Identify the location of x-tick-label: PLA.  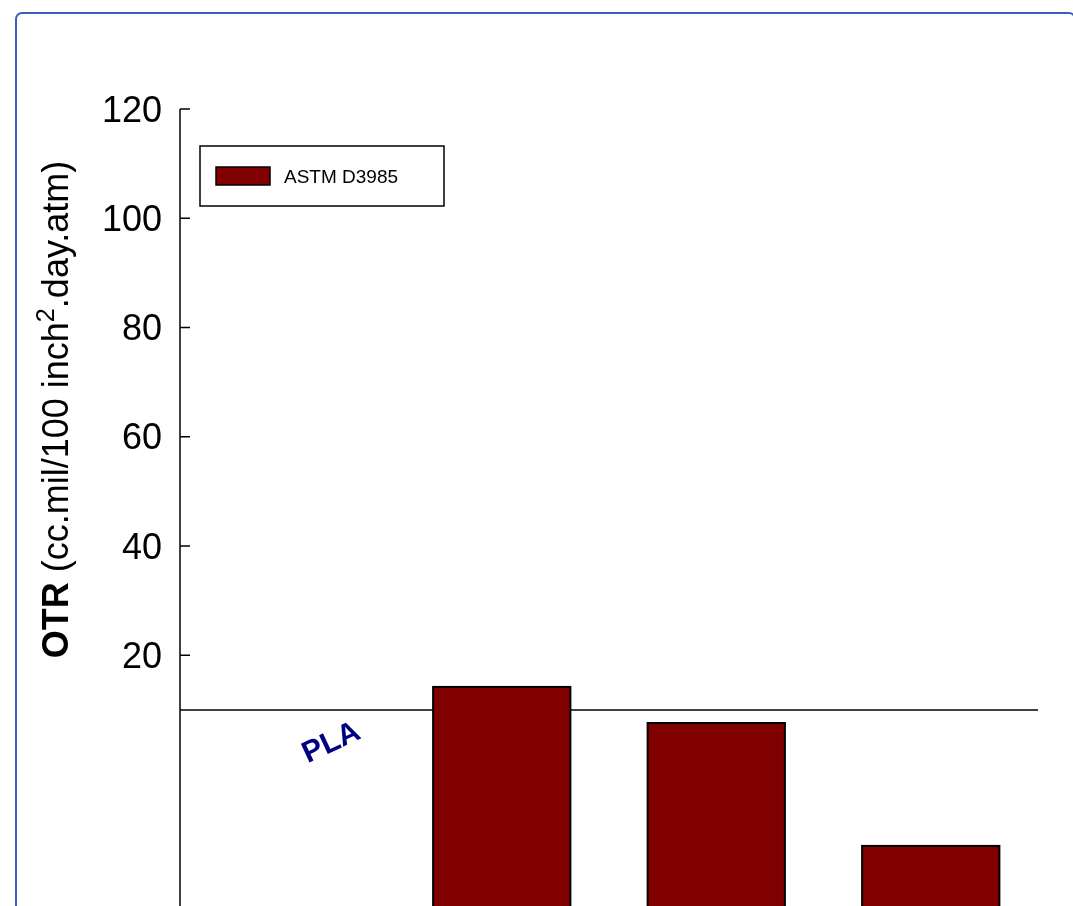
(330, 741).